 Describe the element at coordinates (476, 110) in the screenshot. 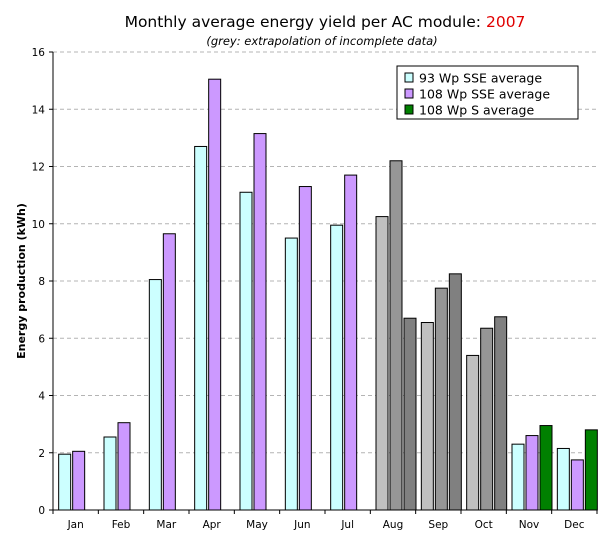

I see `legend-label-3: 108 Wp S average` at that location.